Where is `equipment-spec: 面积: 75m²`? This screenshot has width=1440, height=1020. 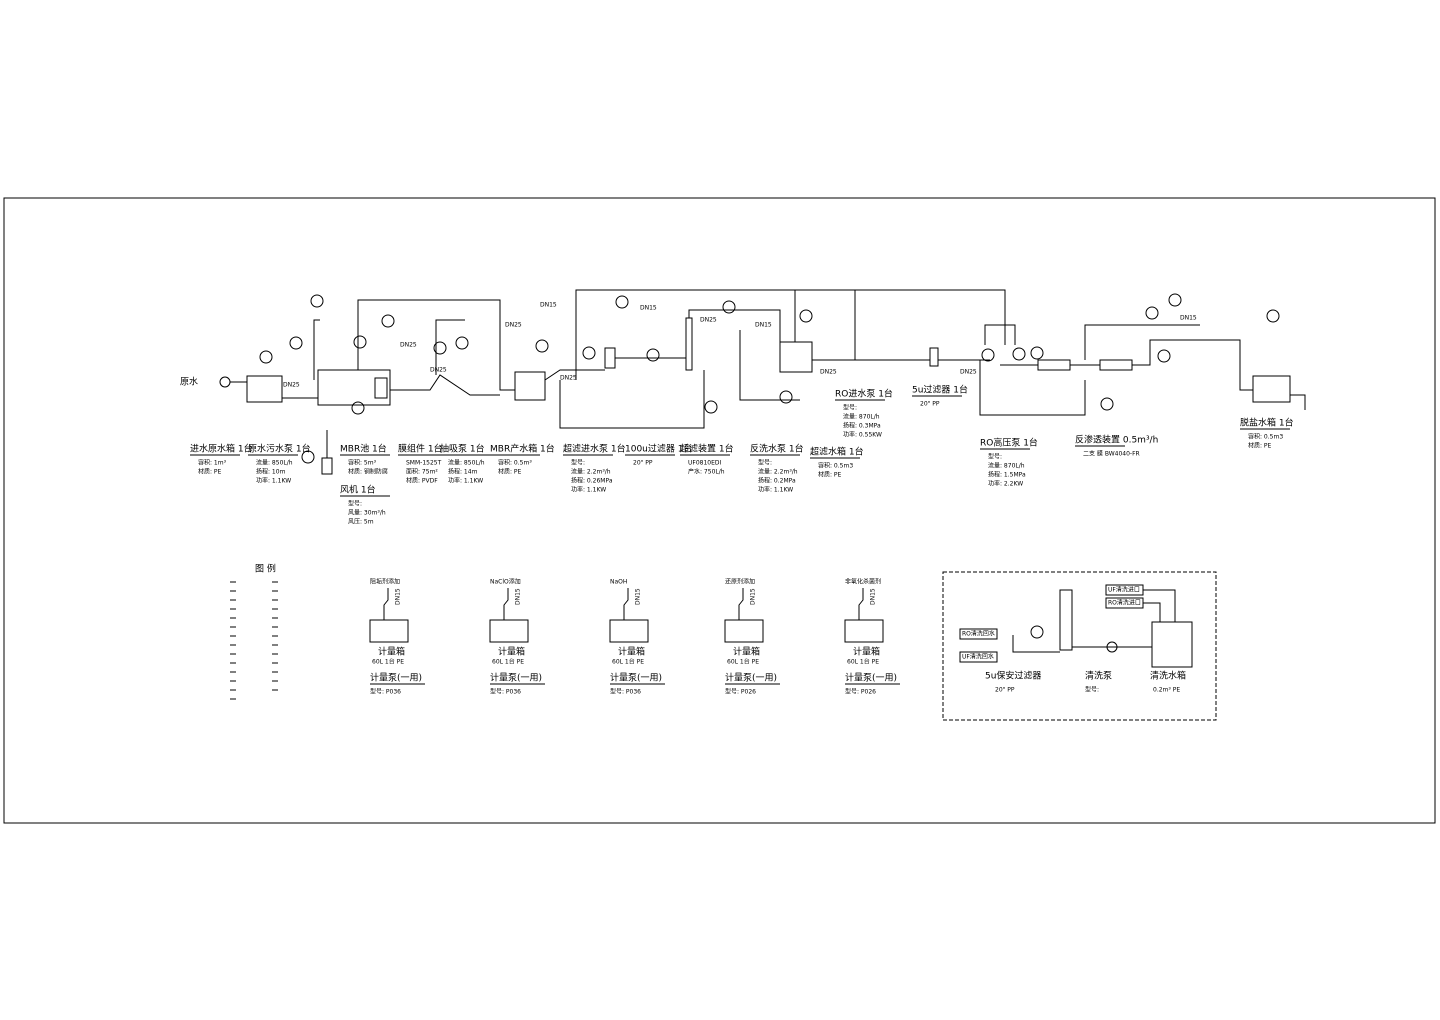 equipment-spec: 面积: 75m² is located at coordinates (422, 472).